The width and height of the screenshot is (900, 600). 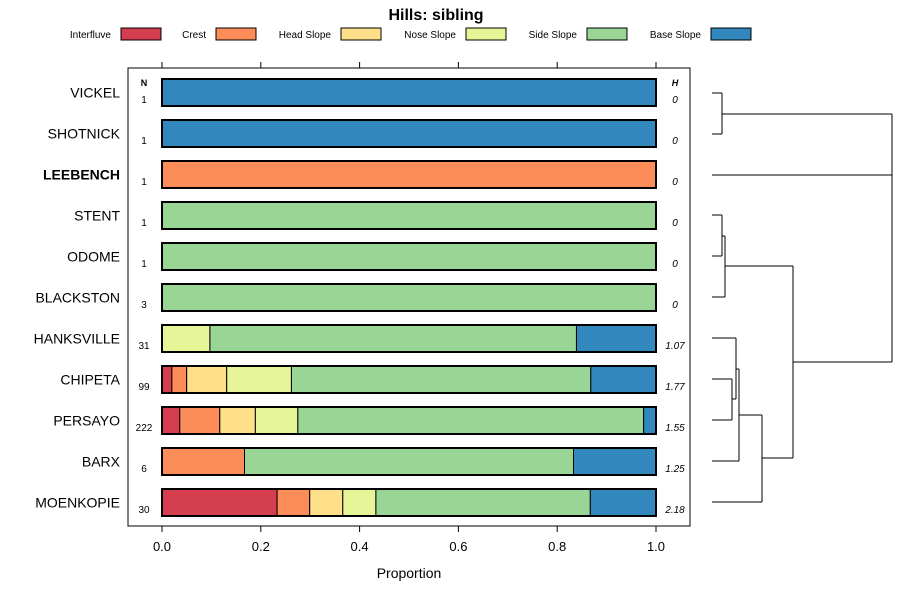 What do you see at coordinates (144, 510) in the screenshot?
I see `n-value-moenkopie: 30` at bounding box center [144, 510].